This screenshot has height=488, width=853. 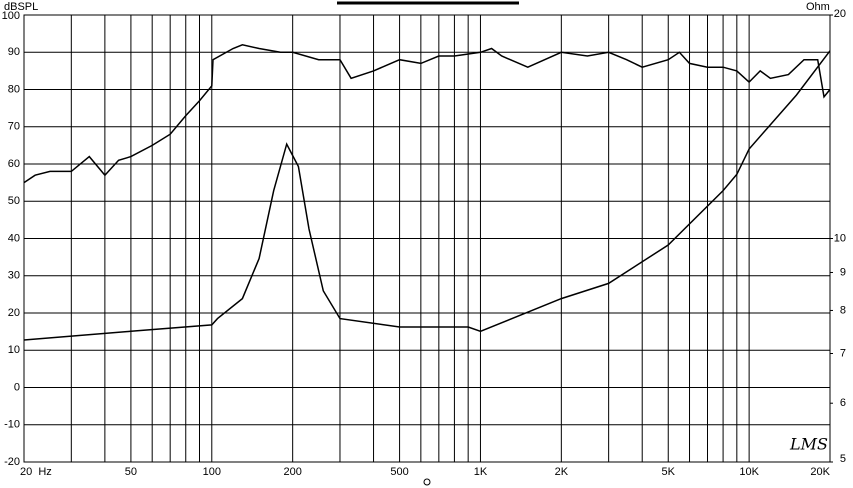 I want to click on x-tick-label: 1K, so click(x=481, y=472).